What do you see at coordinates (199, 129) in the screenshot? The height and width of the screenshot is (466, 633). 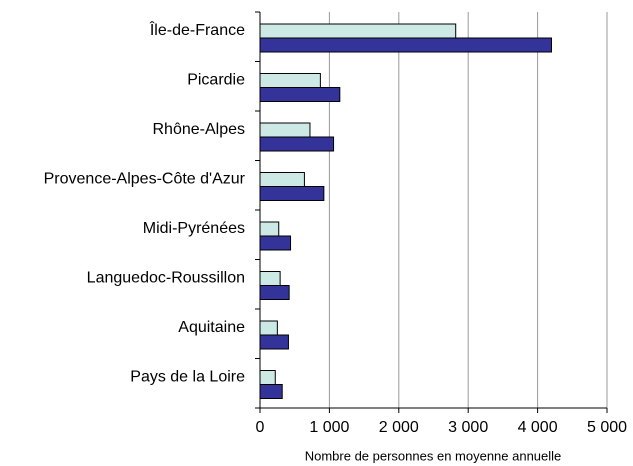 I see `y-tick-label: Rhône-Alpes` at bounding box center [199, 129].